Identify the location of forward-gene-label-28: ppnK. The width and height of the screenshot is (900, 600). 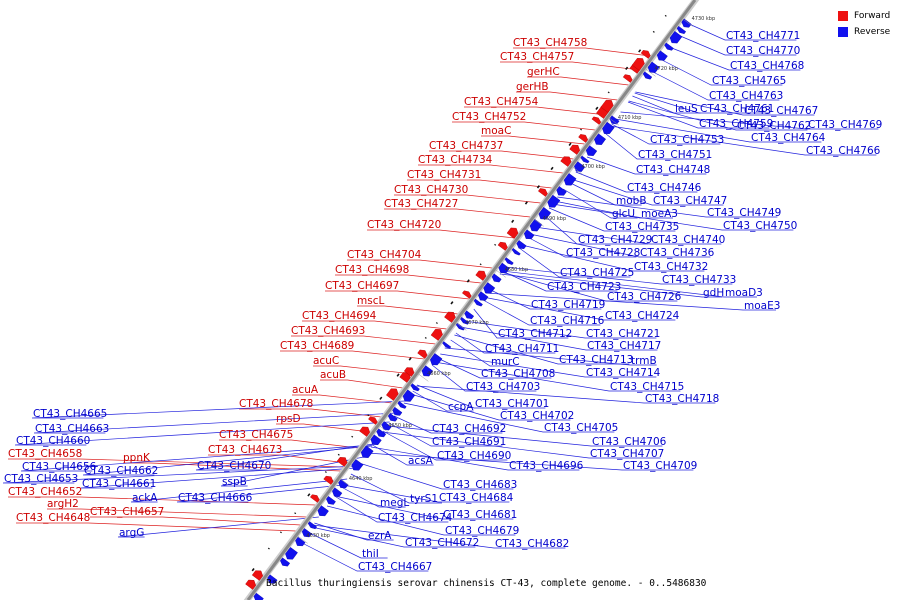
(137, 458).